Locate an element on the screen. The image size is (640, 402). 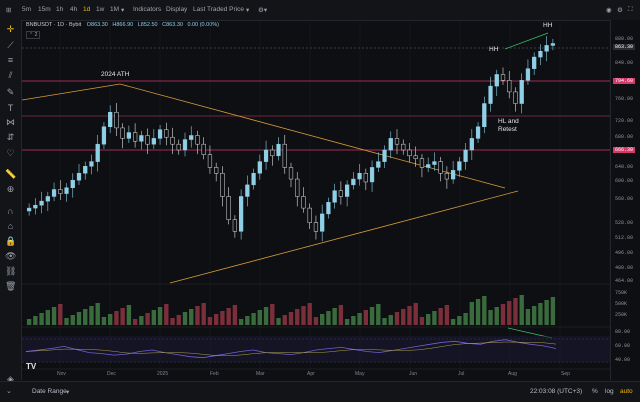
interval-5m: 5m is located at coordinates (27, 9).